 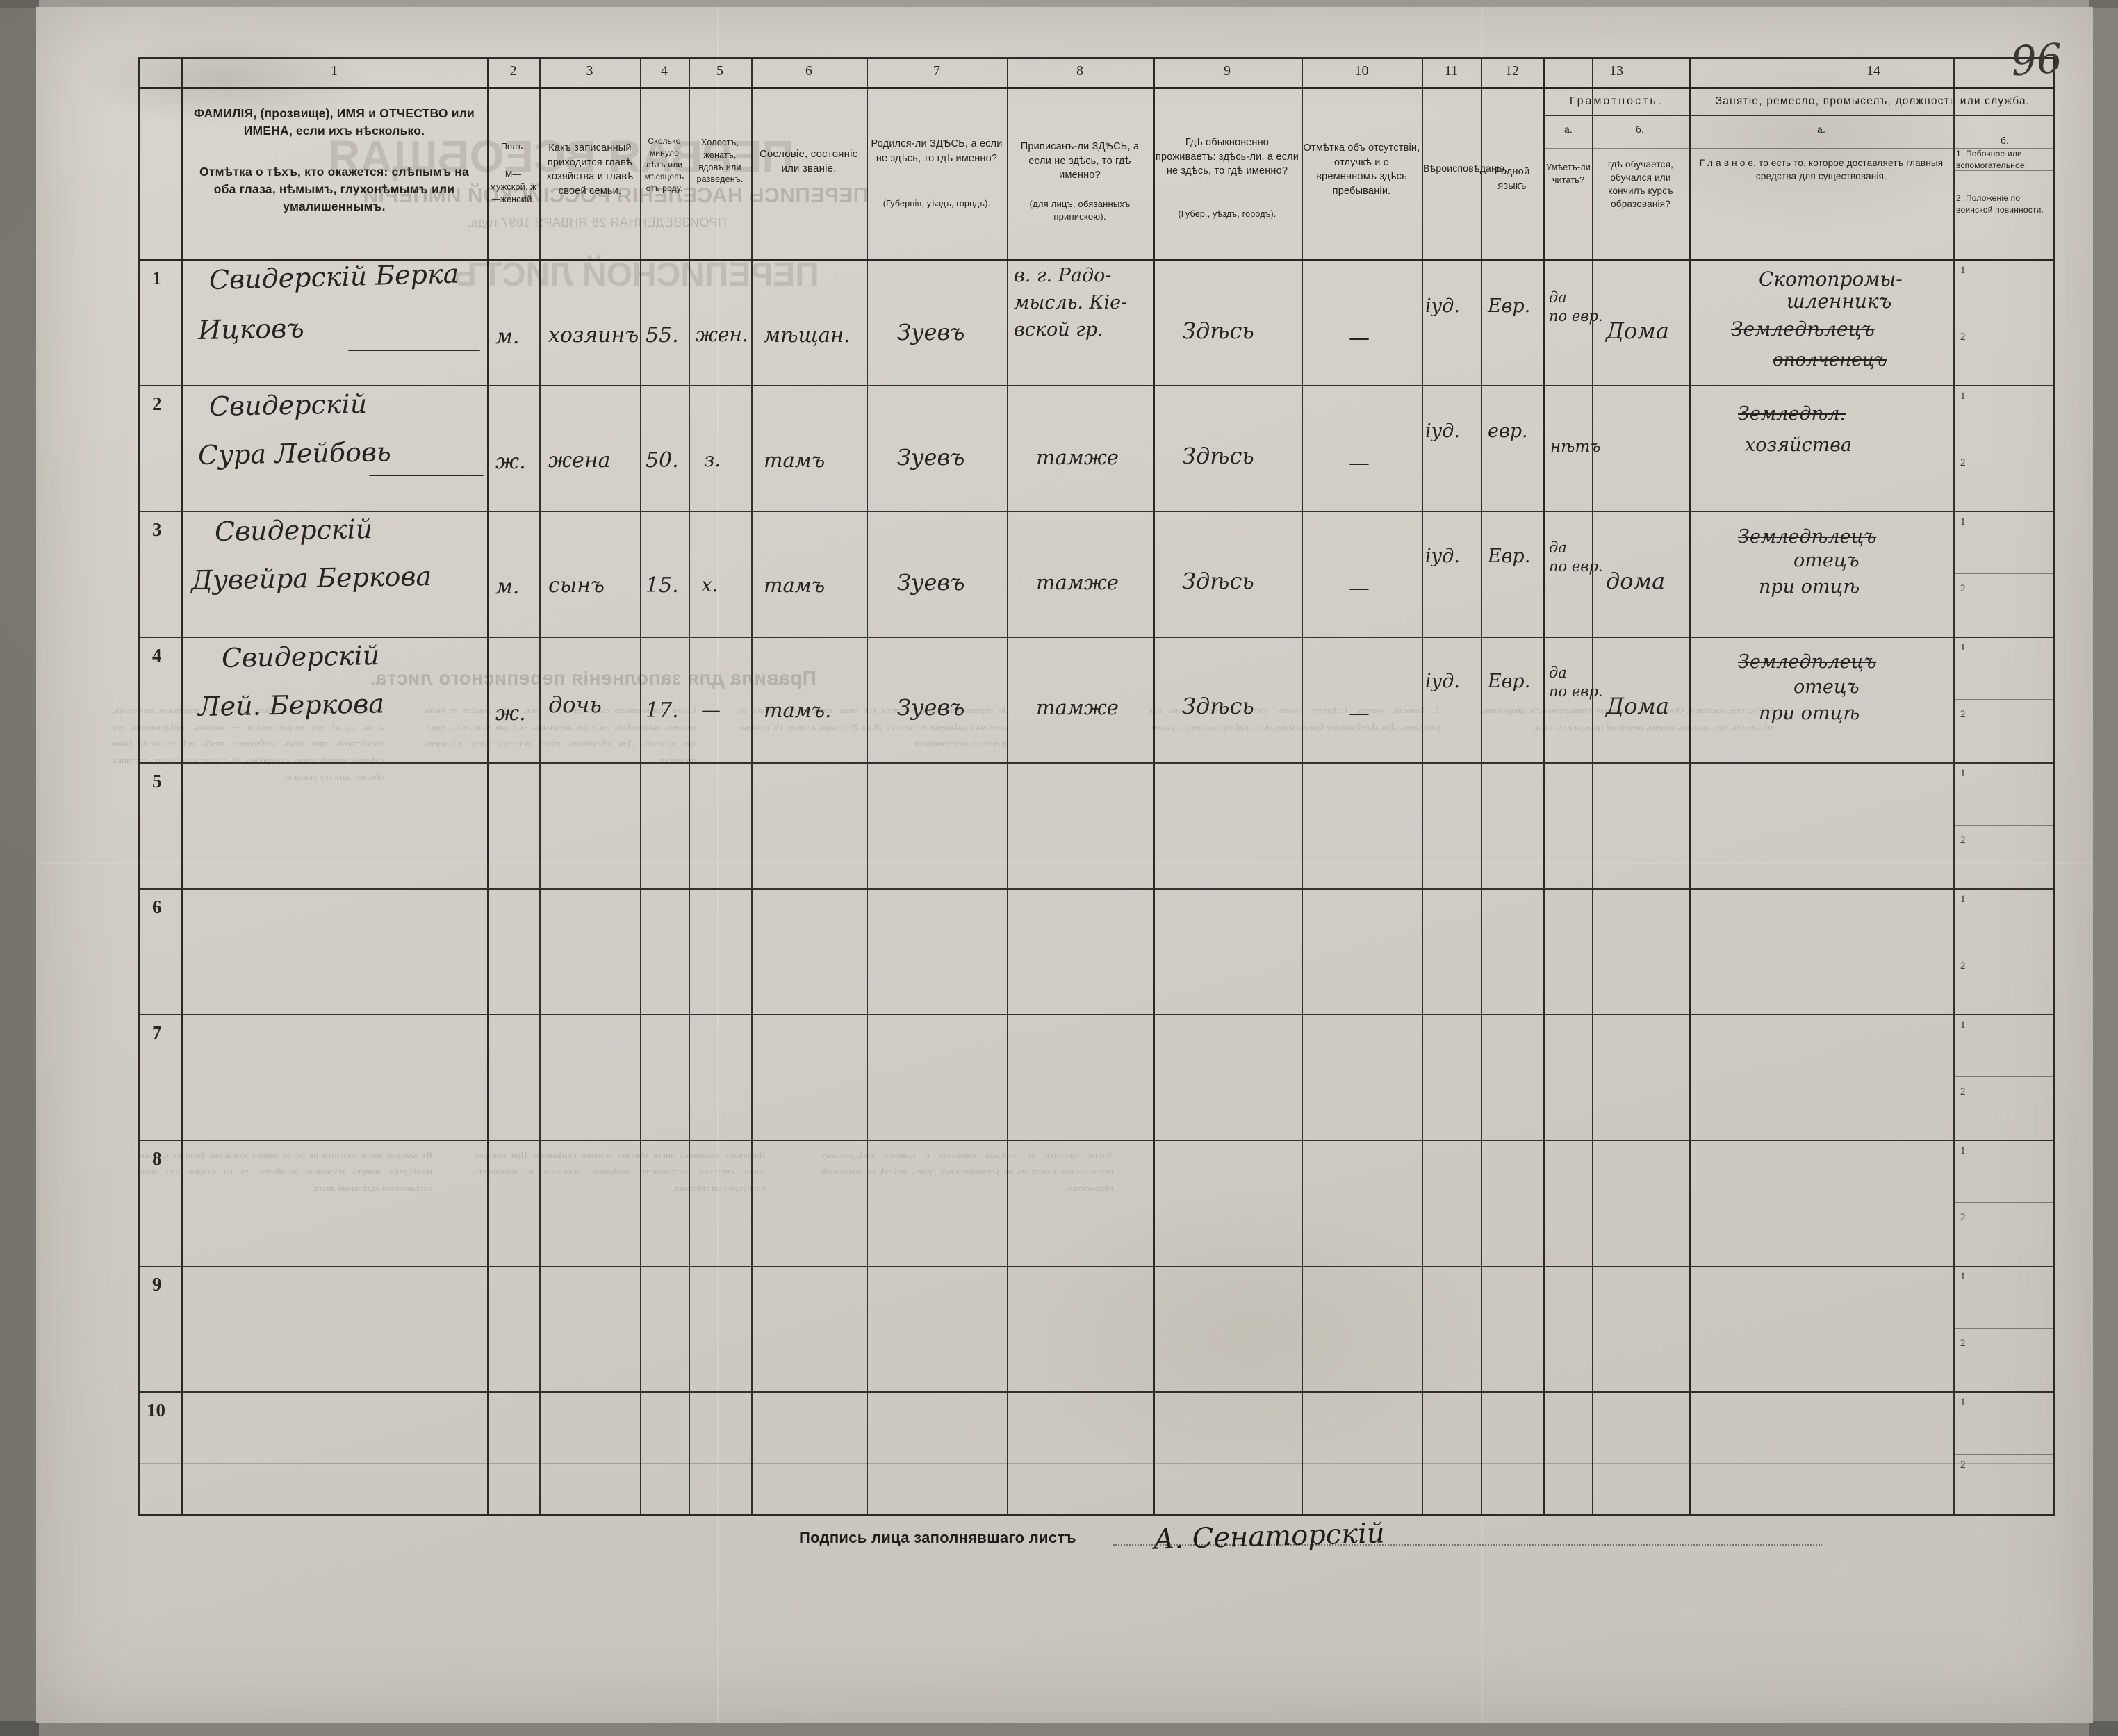 I want to click on entry-age: 15., so click(x=662, y=585).